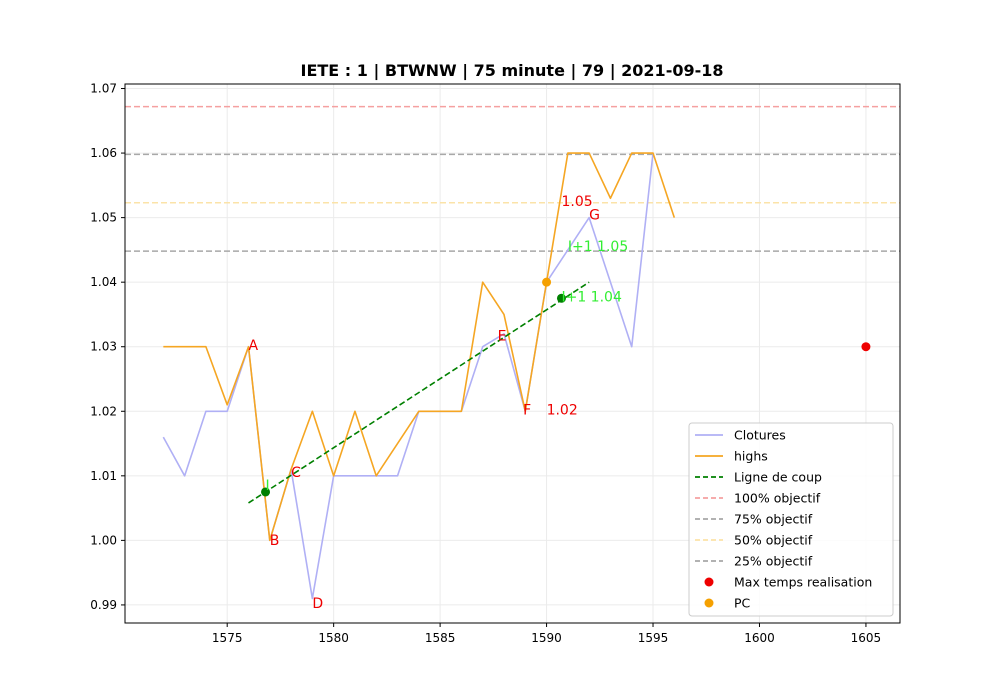  Describe the element at coordinates (419, 392) in the screenshot. I see `series-line` at that location.